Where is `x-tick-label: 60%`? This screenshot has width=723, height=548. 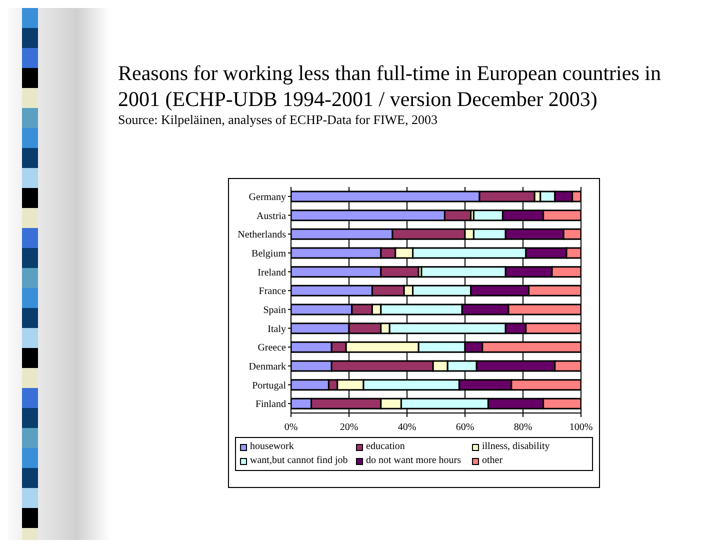 x-tick-label: 60% is located at coordinates (465, 428).